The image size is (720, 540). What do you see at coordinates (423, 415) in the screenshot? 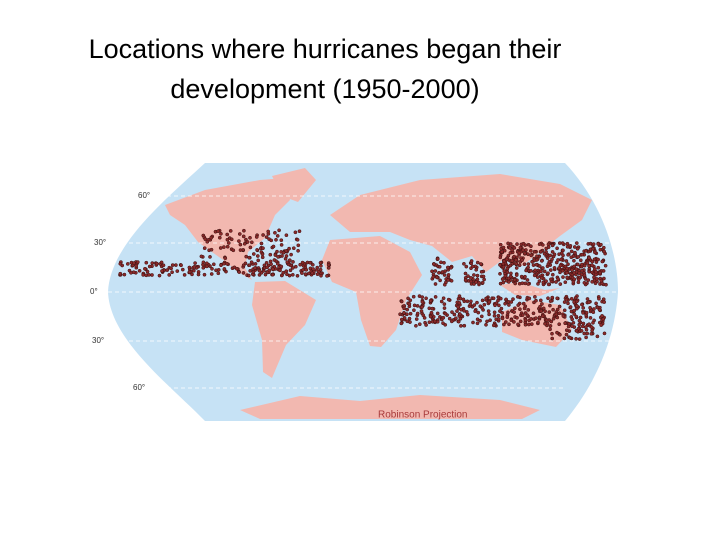
I see `projection-caption: Robinson Projection` at bounding box center [423, 415].